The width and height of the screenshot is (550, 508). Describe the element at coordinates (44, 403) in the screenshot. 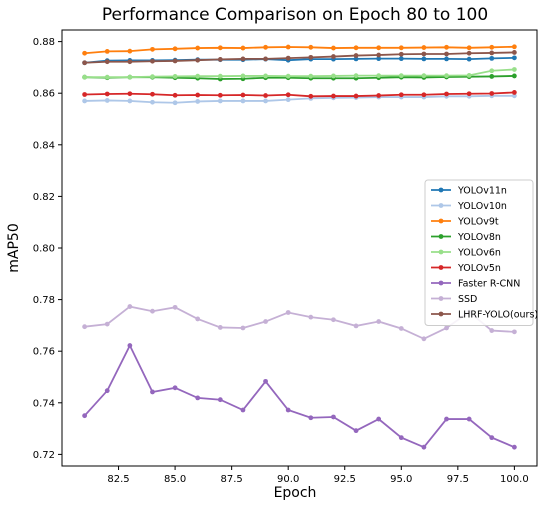

I see `y-tick-label: 0.74` at that location.